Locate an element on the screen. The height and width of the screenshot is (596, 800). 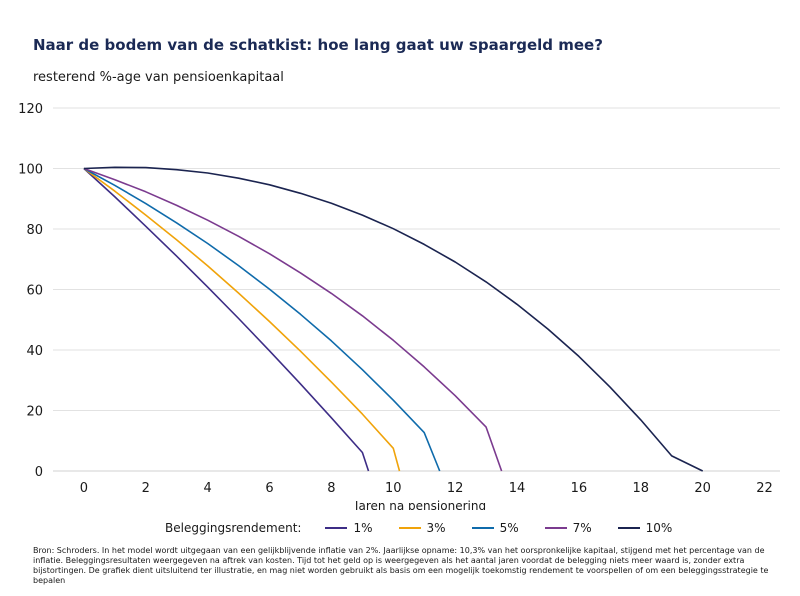
legend-items: 1% 3% 5% 7% 10% is located at coordinates (511, 528).